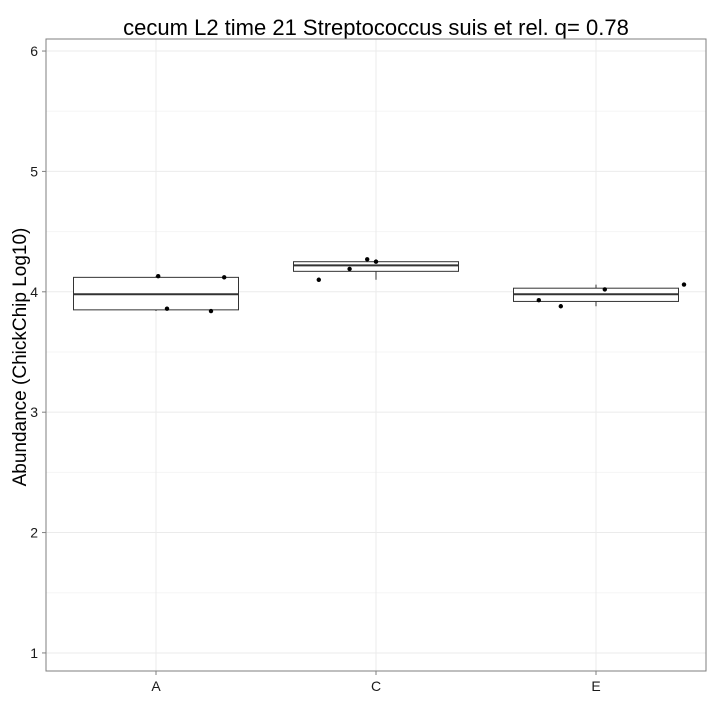 Image resolution: width=720 pixels, height=720 pixels. I want to click on x-tick-label: C, so click(376, 686).